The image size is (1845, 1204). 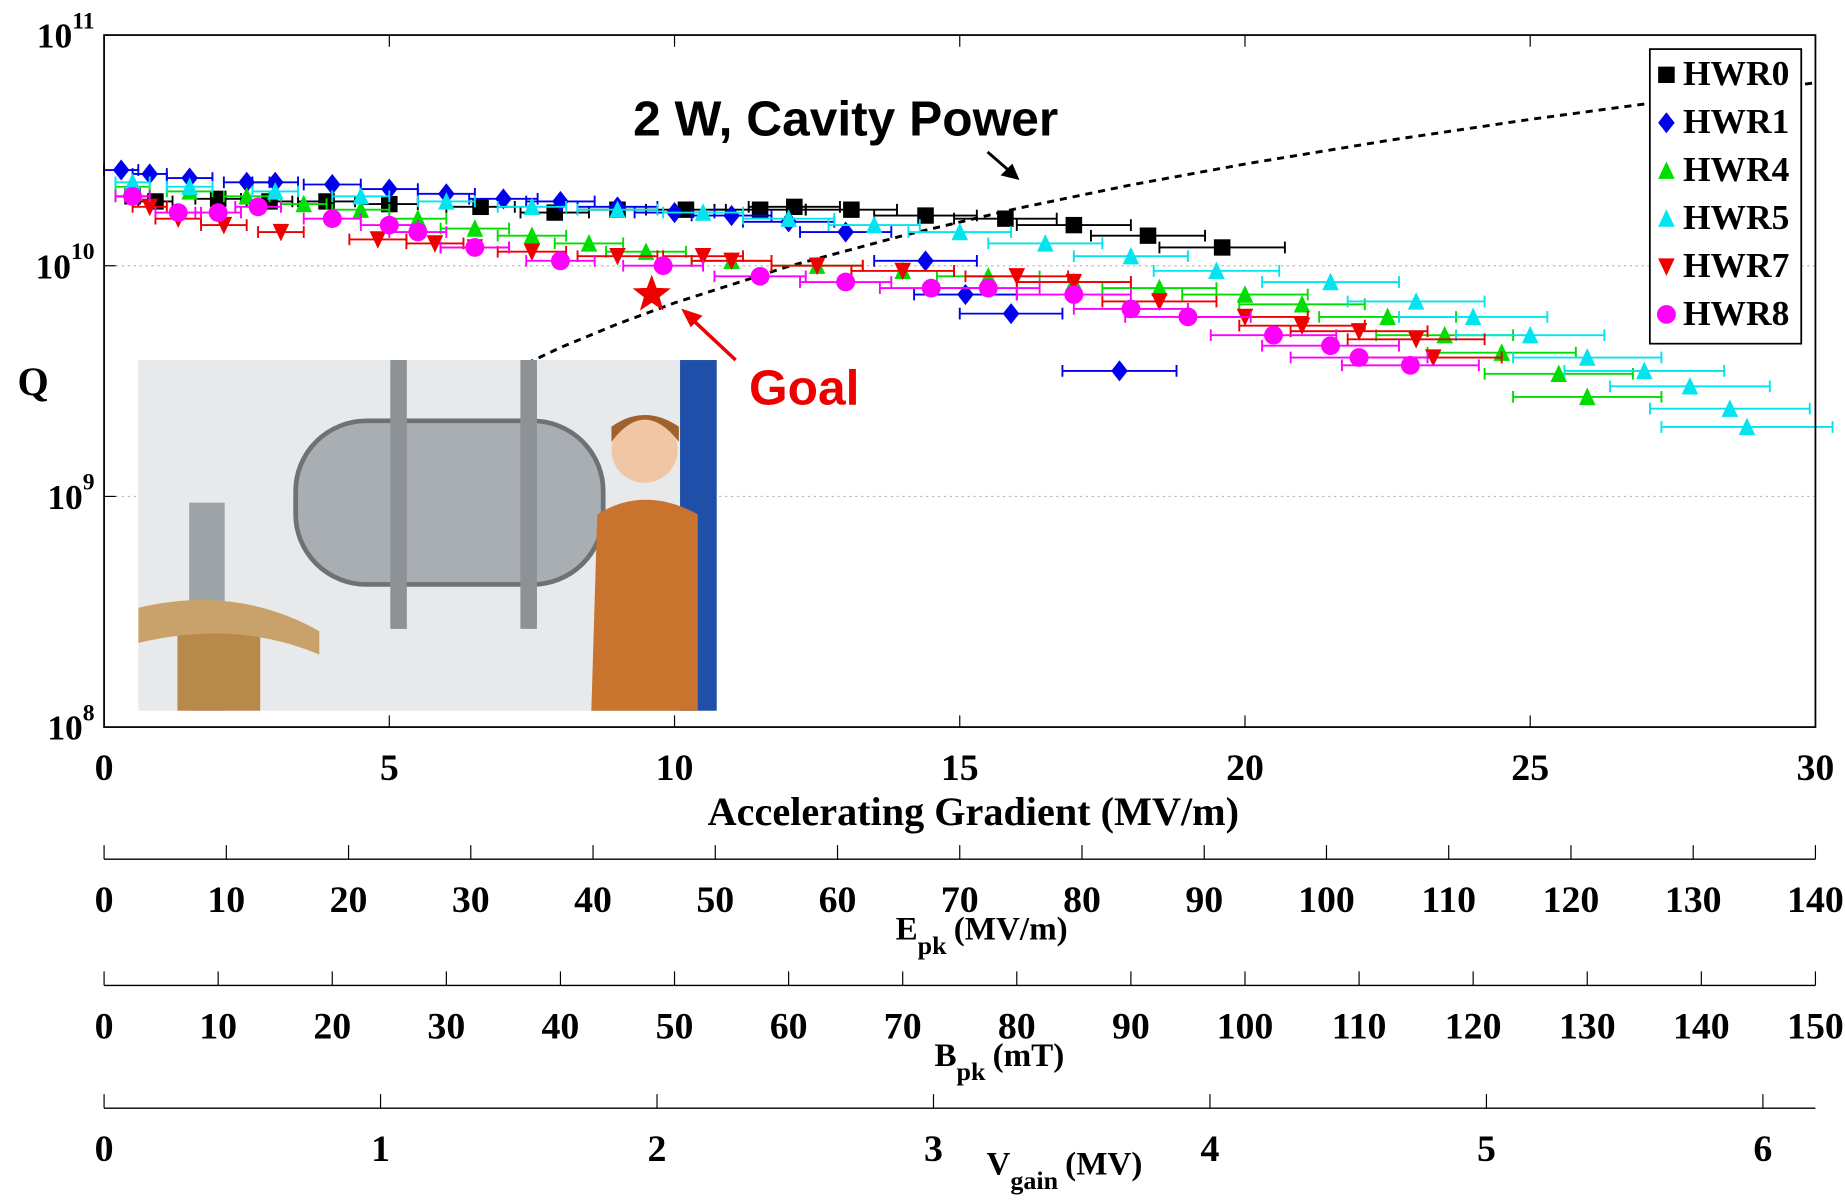 I want to click on secondary-tick-label: 50, so click(x=715, y=900).